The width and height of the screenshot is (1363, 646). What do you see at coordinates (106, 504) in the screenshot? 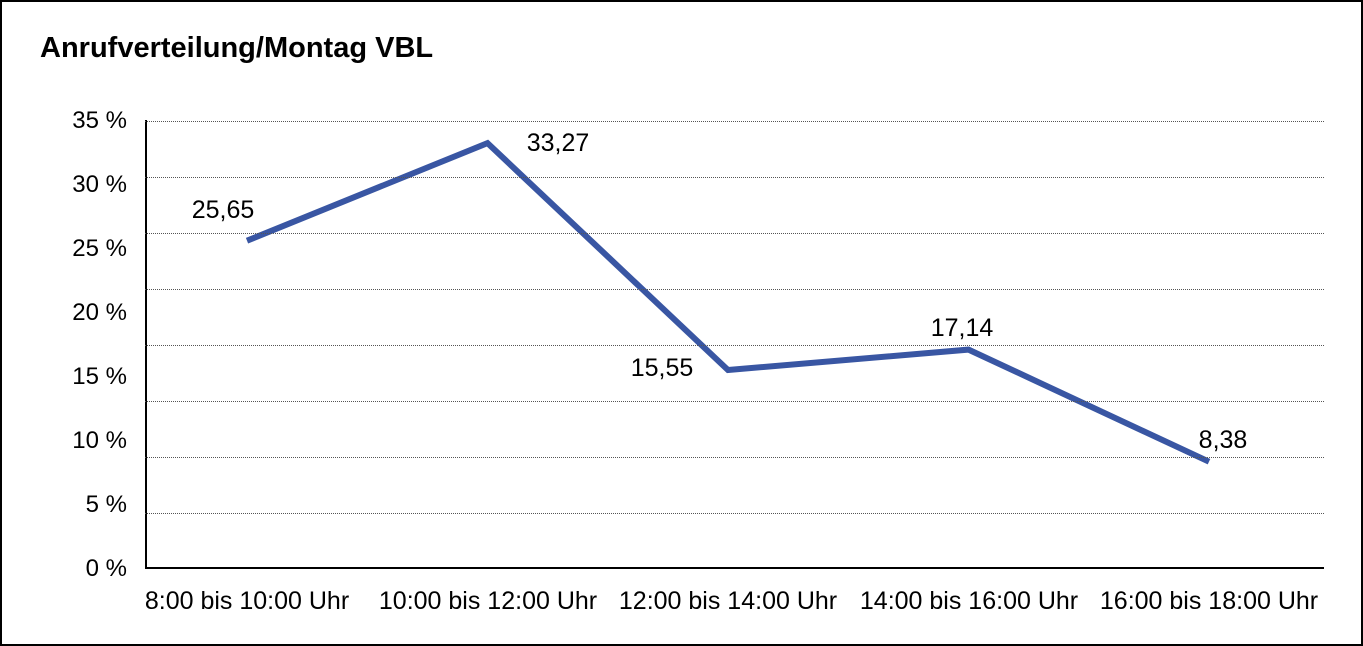
I see `y-axis-tick-label: 5 %` at bounding box center [106, 504].